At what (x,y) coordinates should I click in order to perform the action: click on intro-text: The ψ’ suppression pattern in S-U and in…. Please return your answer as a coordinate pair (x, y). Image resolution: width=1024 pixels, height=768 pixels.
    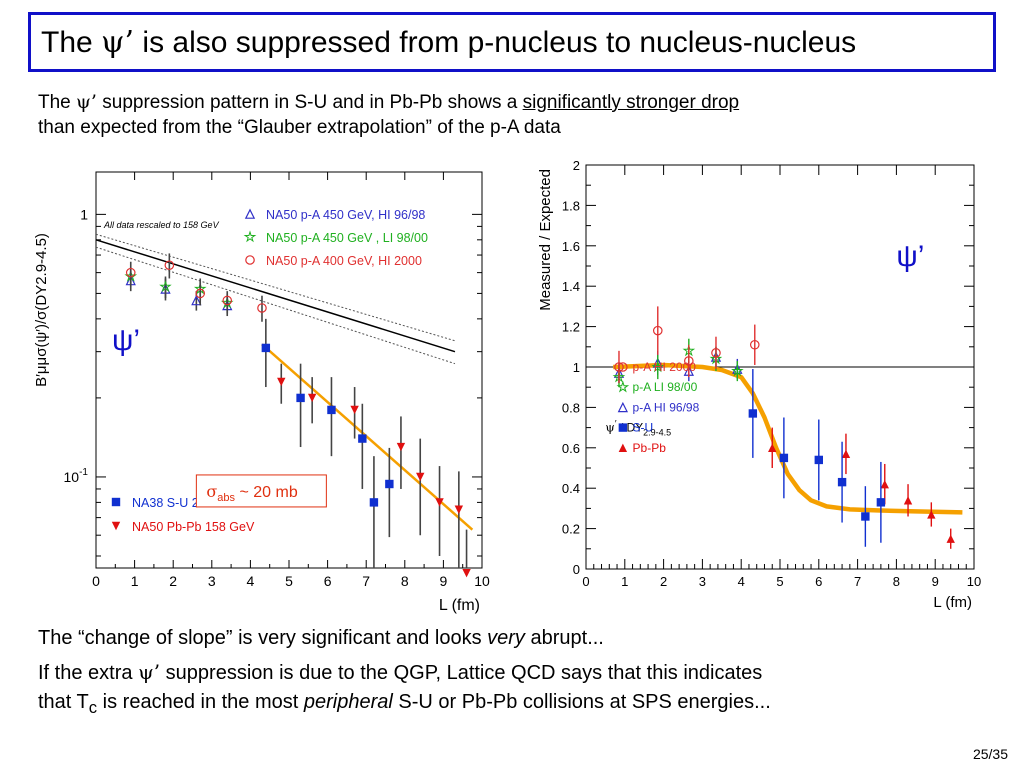
    Looking at the image, I should click on (518, 115).